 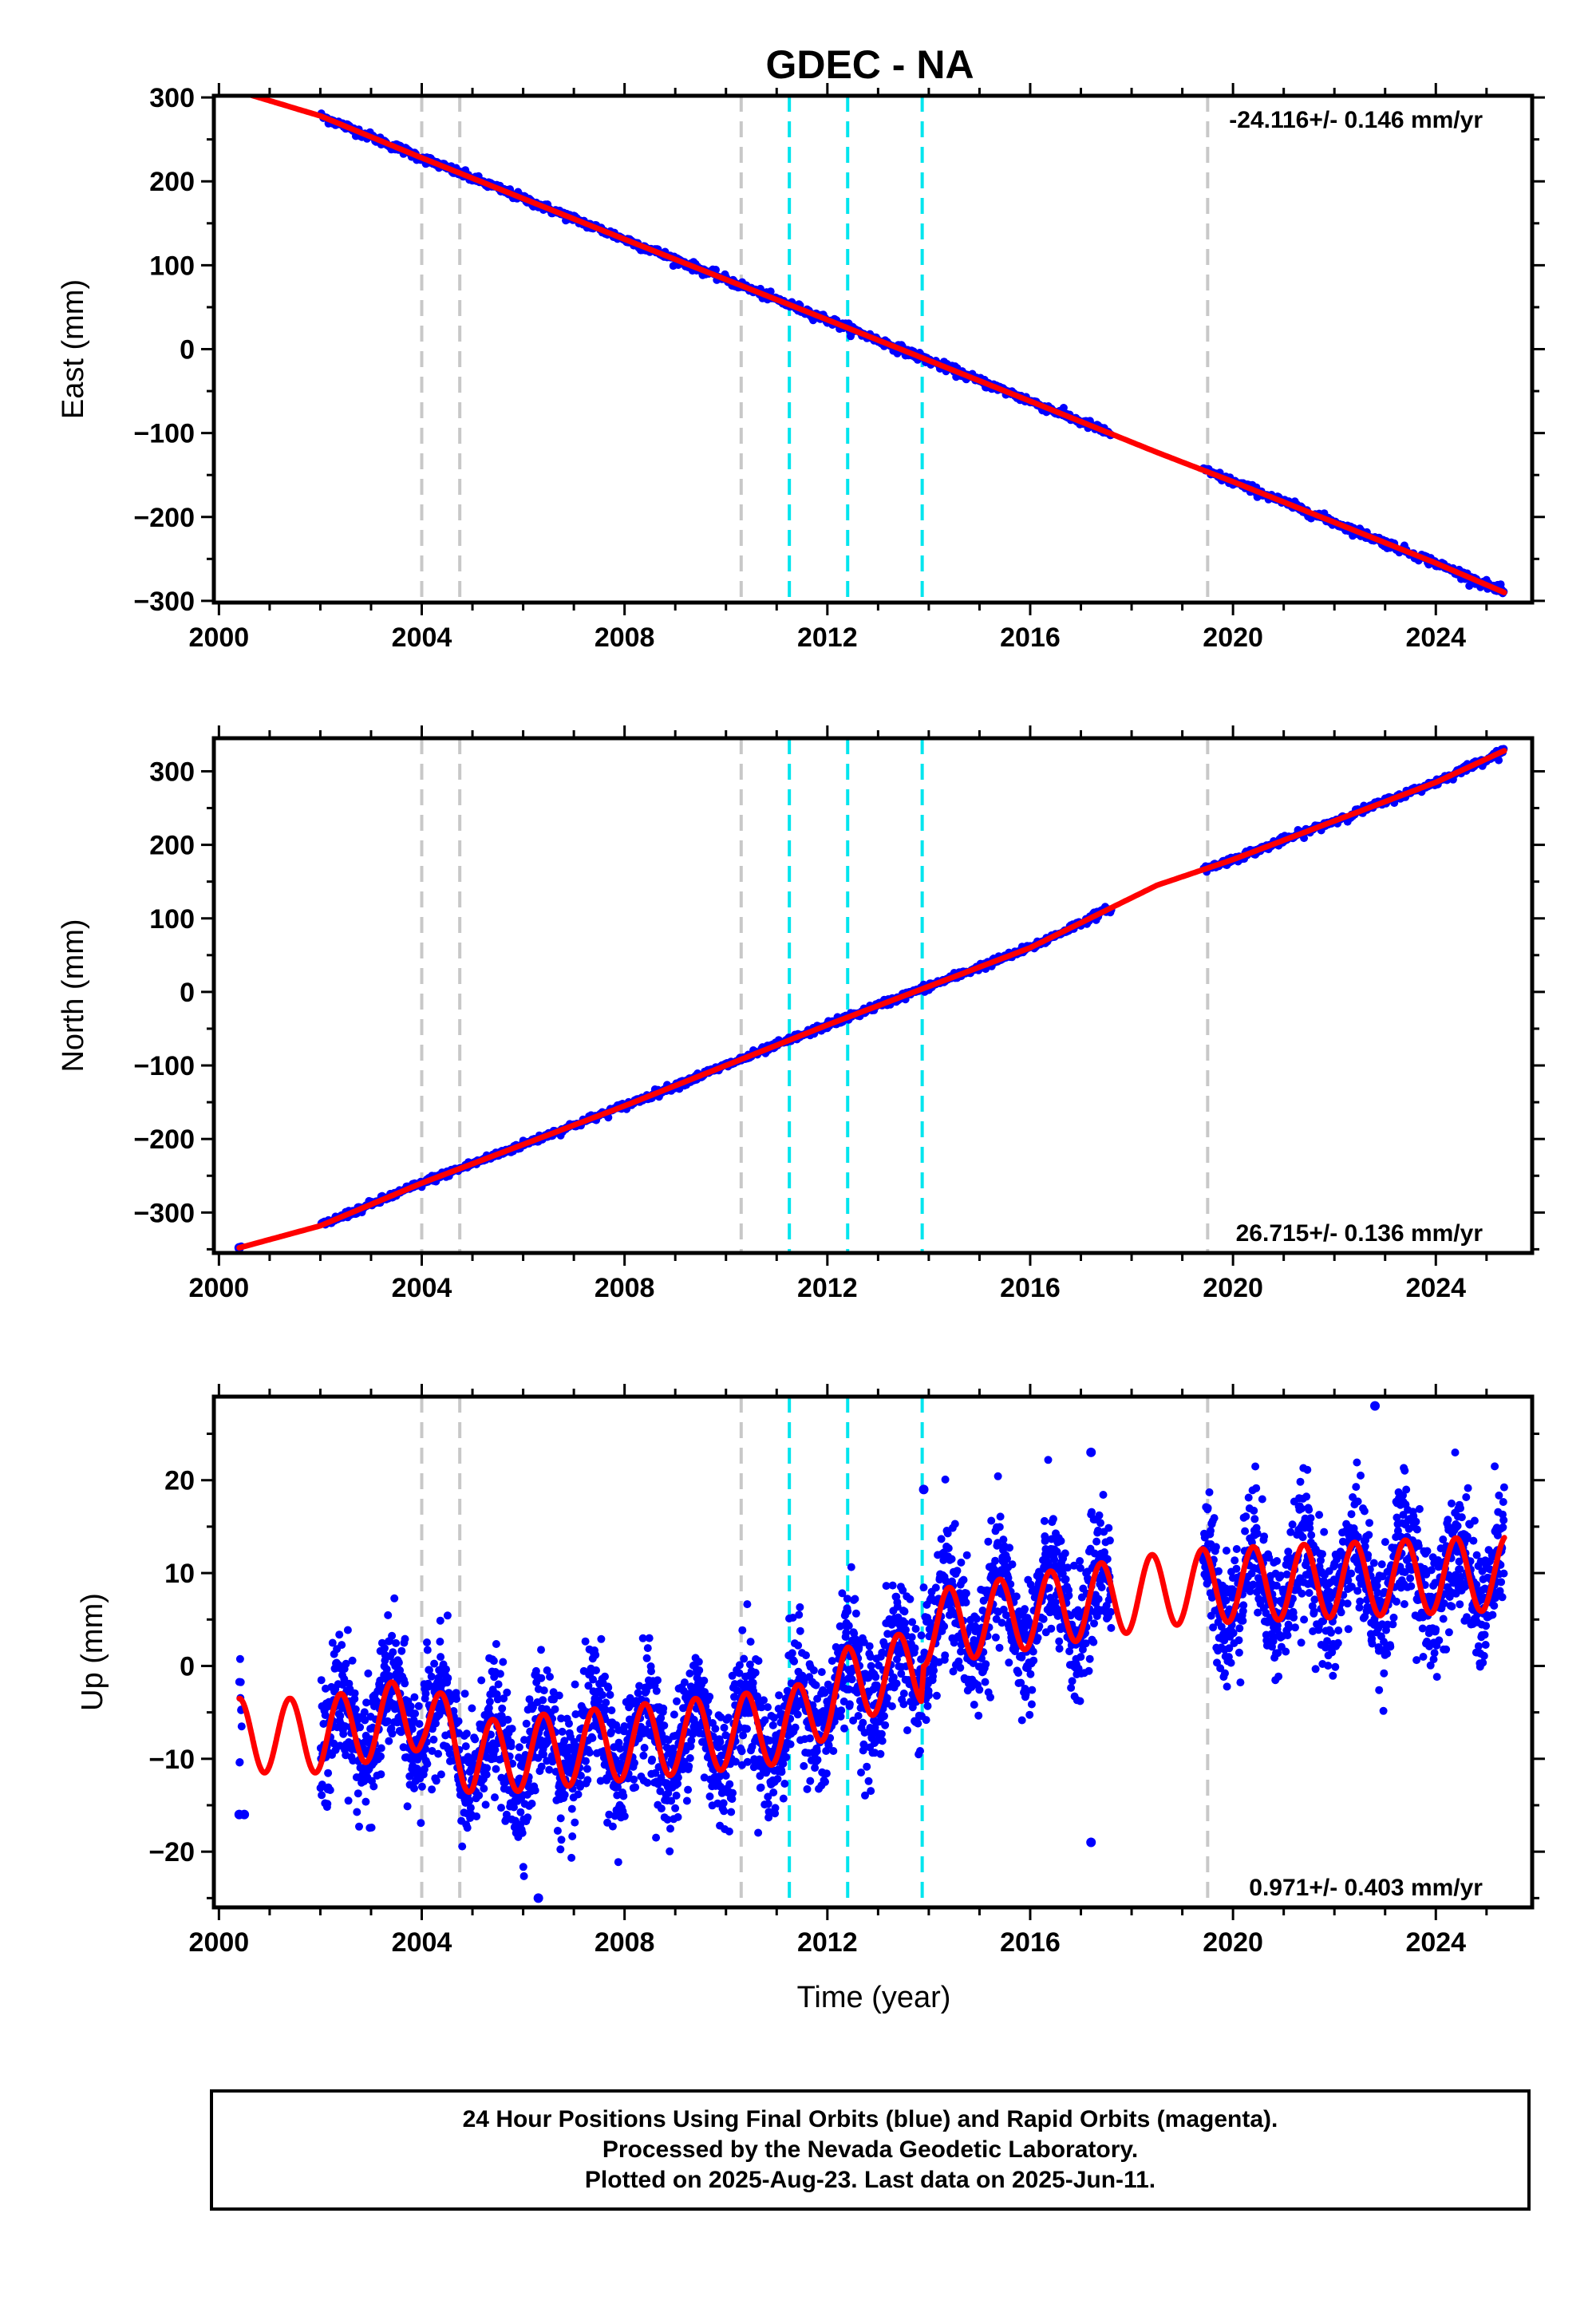 I want to click on east-x-tick-label: 2020, so click(x=1233, y=637).